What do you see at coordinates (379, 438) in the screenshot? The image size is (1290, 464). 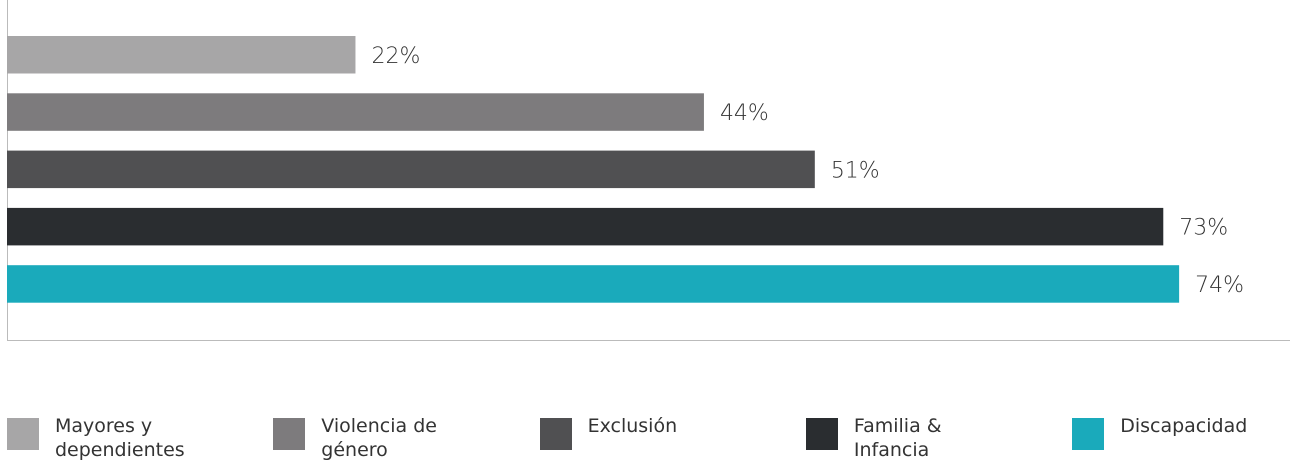 I see `legend-label: Violencia de género` at bounding box center [379, 438].